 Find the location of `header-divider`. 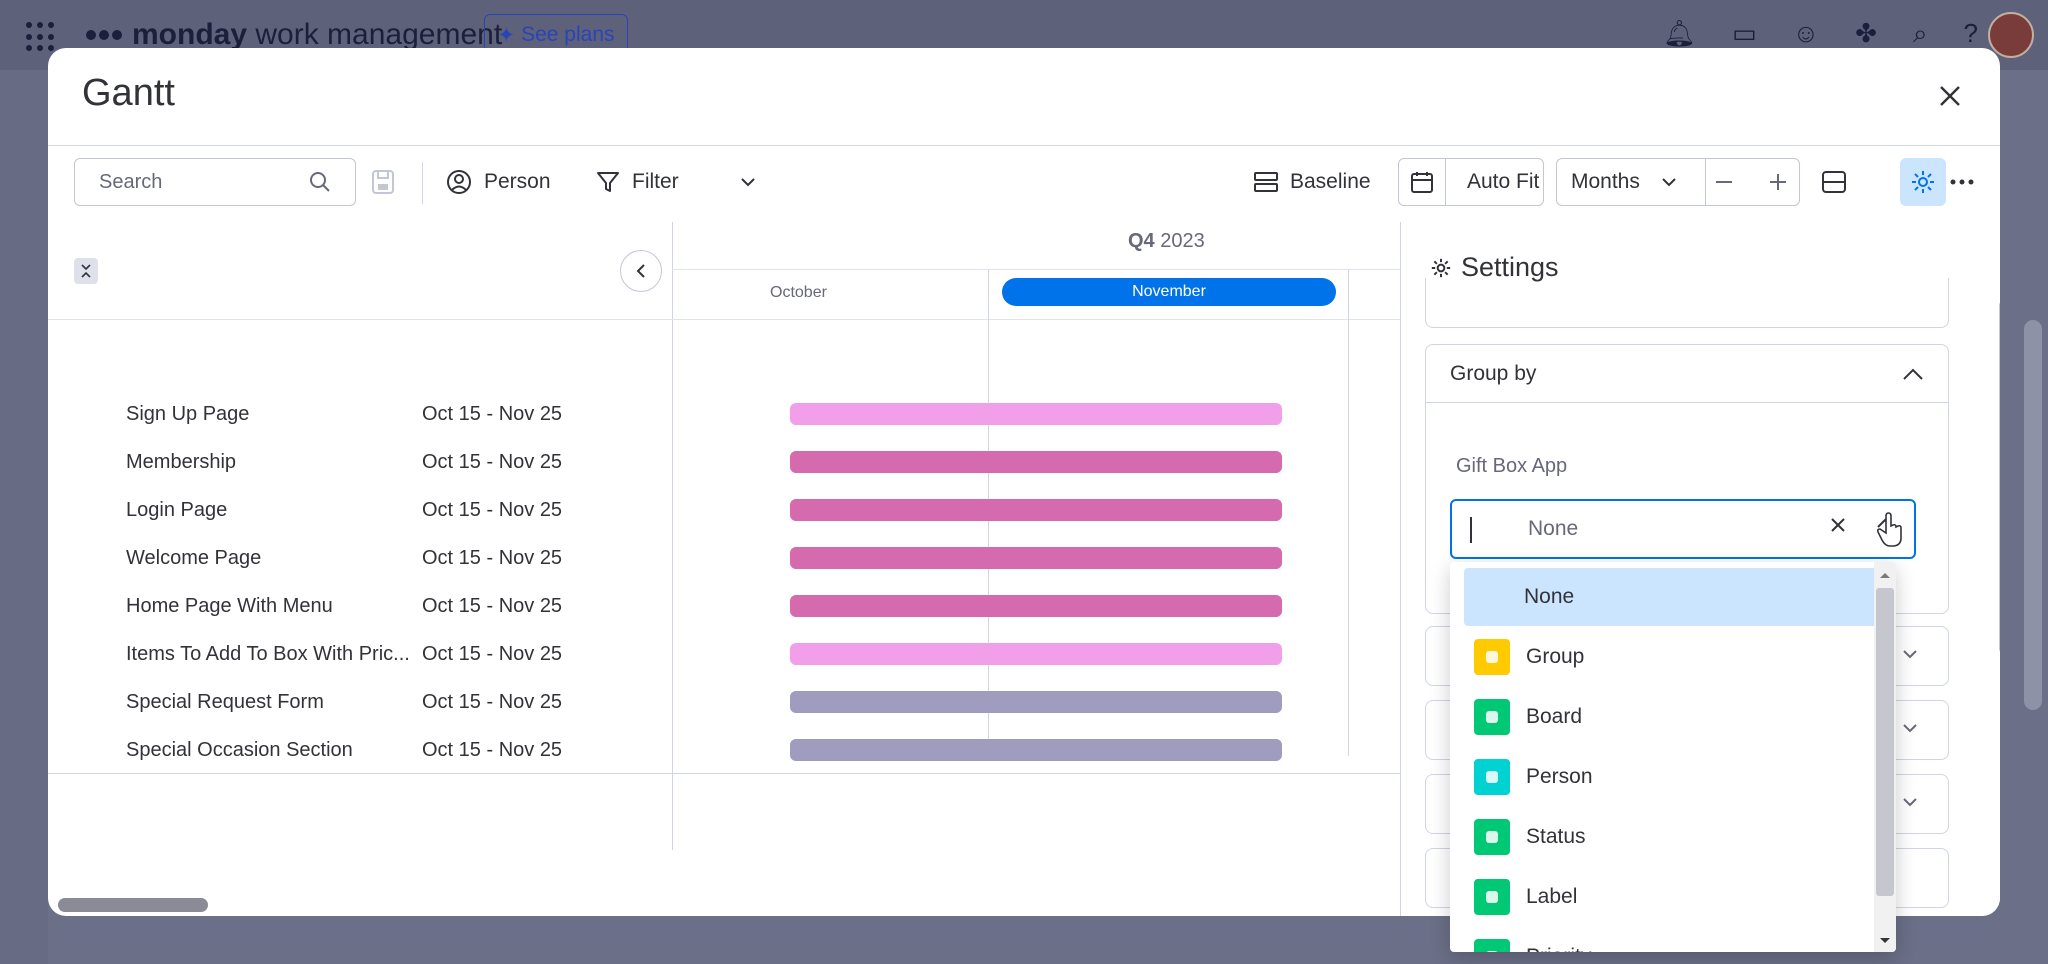

header-divider is located at coordinates (1024, 145).